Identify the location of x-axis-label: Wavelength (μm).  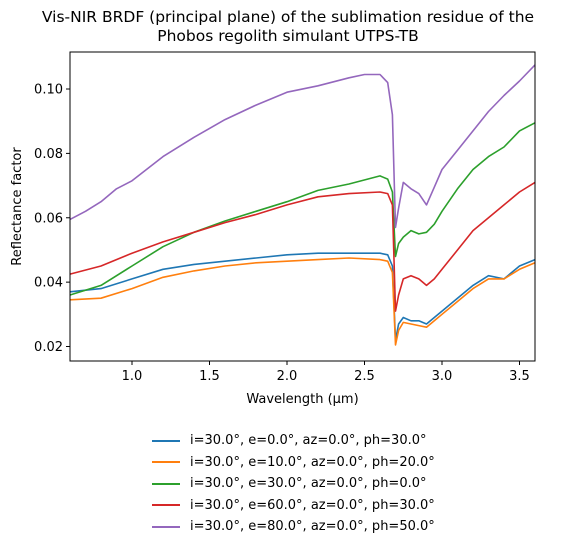
(302, 399).